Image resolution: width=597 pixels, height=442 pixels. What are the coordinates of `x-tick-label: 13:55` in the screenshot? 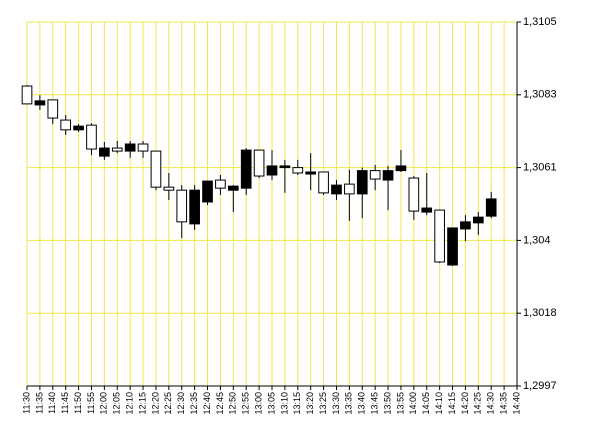 It's located at (400, 403).